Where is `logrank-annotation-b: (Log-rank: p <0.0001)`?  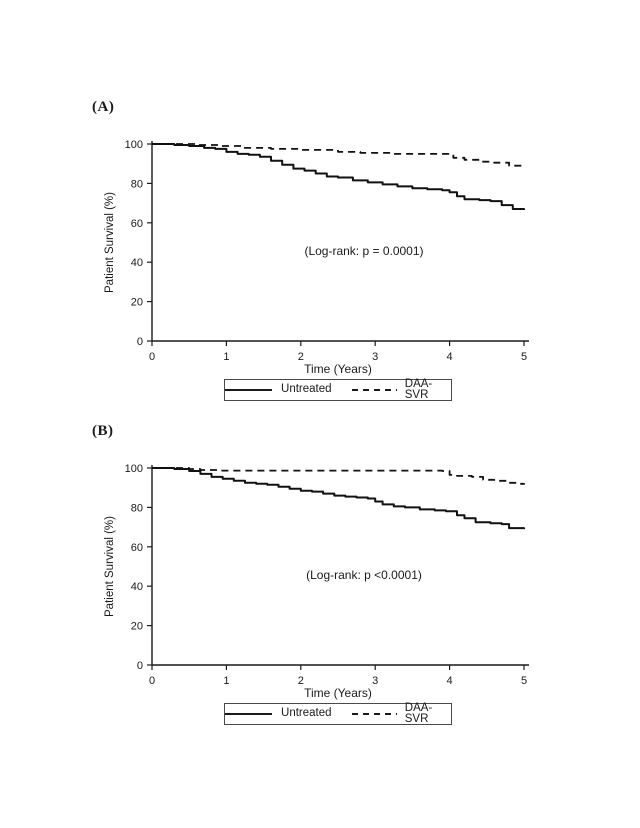 logrank-annotation-b: (Log-rank: p <0.0001) is located at coordinates (364, 575).